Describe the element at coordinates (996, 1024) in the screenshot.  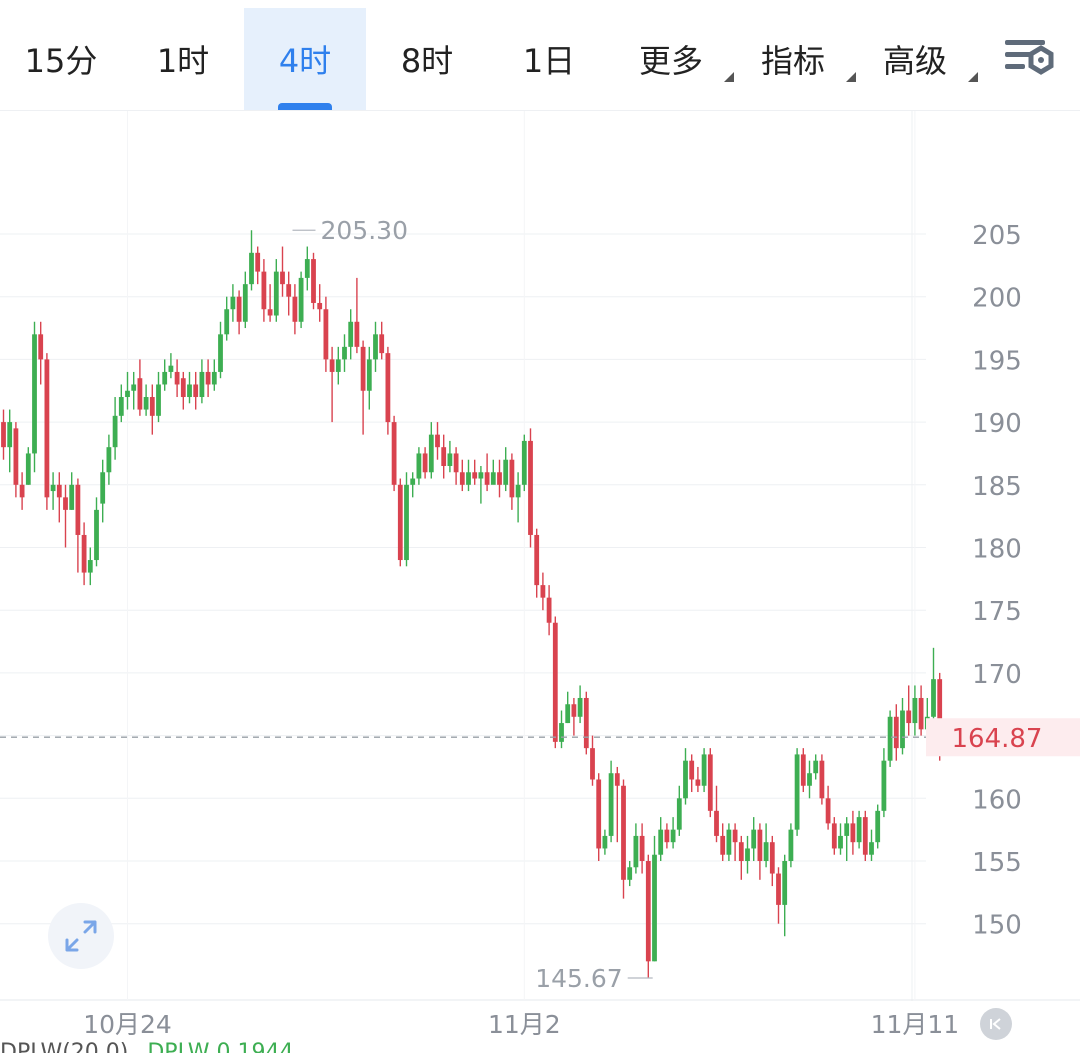
I see `jump-to-start-button` at that location.